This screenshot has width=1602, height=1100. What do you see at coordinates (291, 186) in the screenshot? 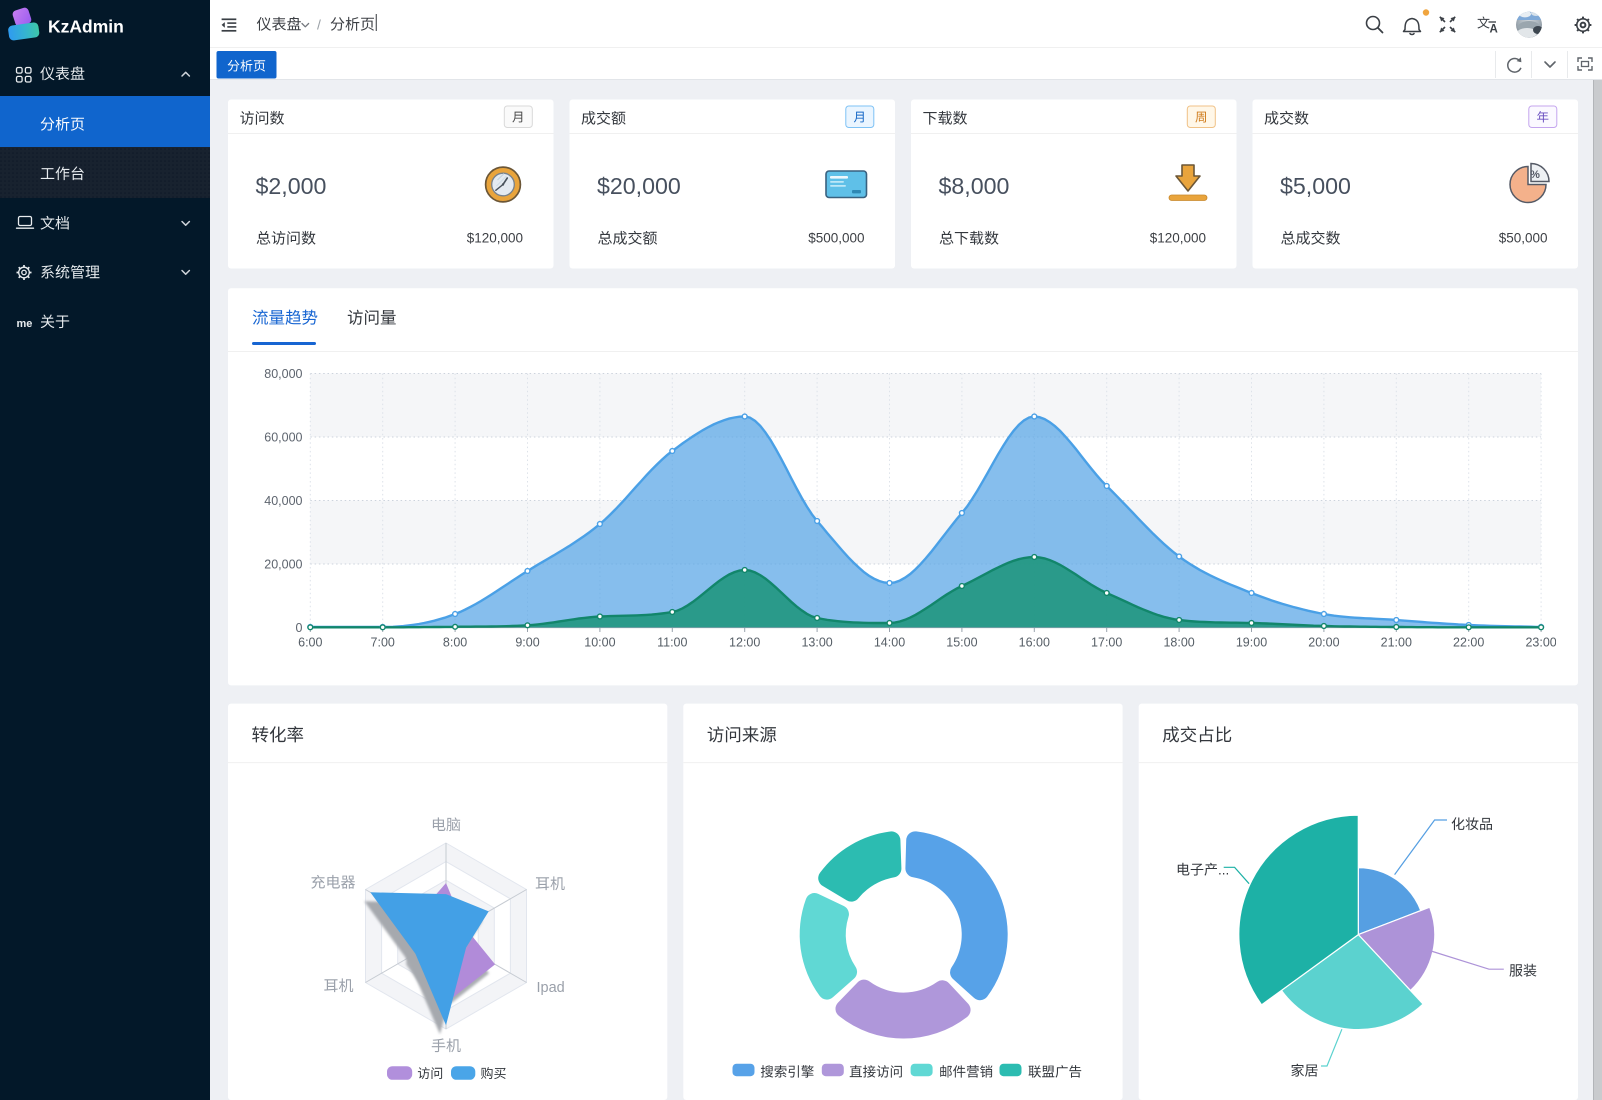
I see `svg-text: $2,000` at bounding box center [291, 186].